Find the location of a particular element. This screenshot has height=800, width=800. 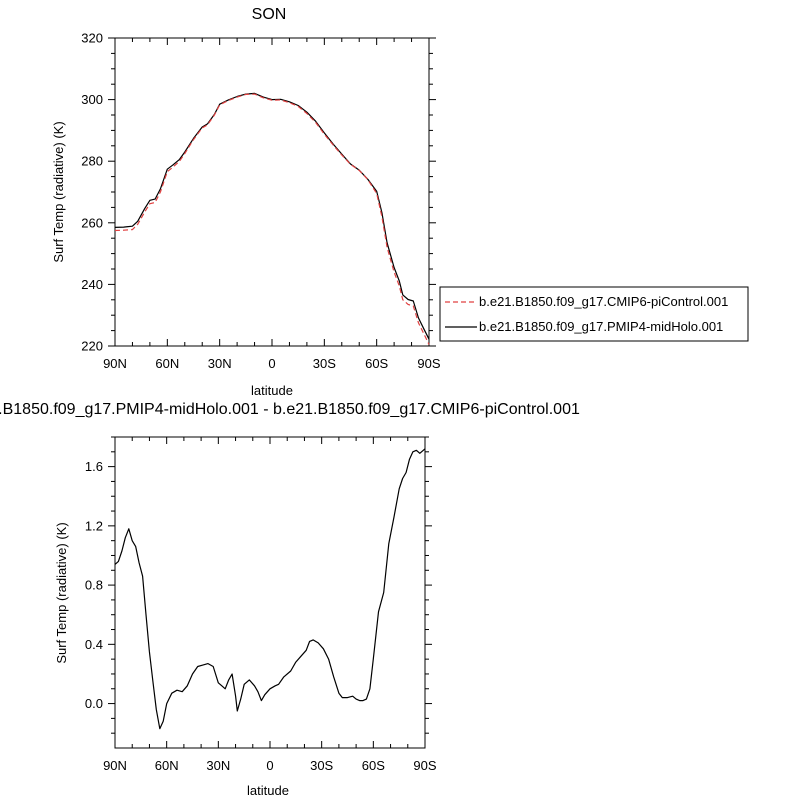

y-tick-label: 260 is located at coordinates (92, 222).